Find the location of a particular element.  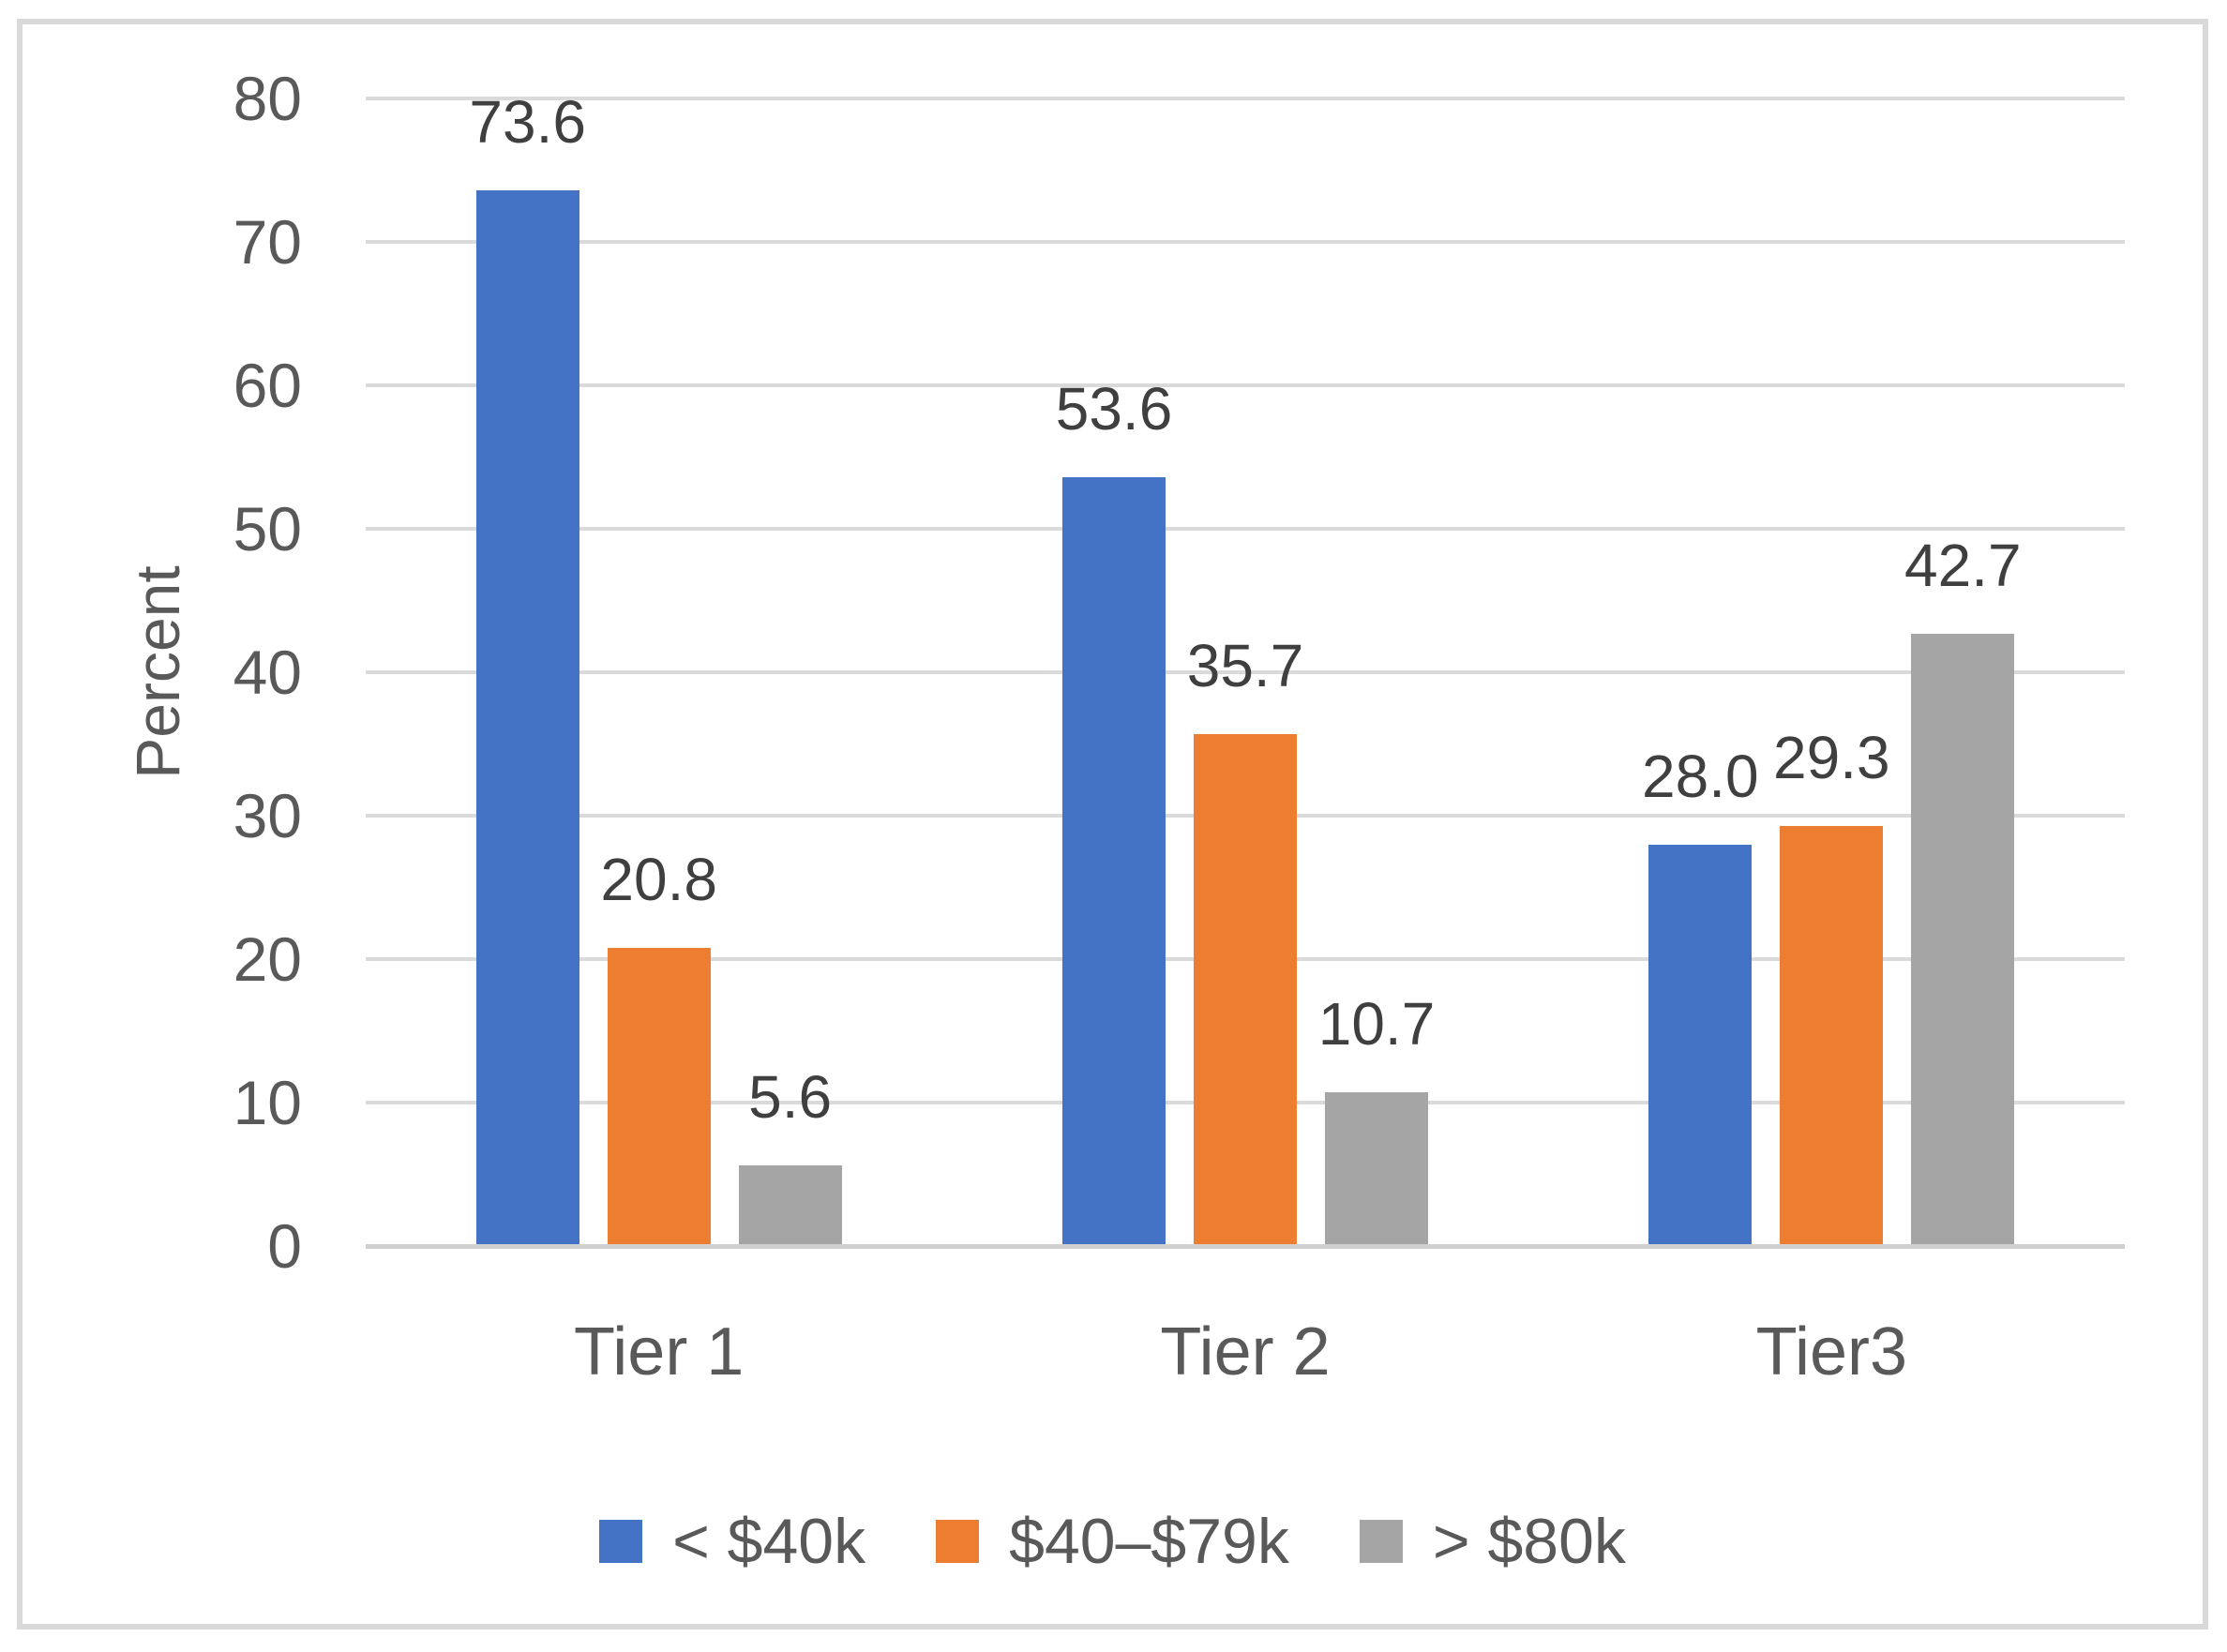

x-axis-line is located at coordinates (1245, 1246).